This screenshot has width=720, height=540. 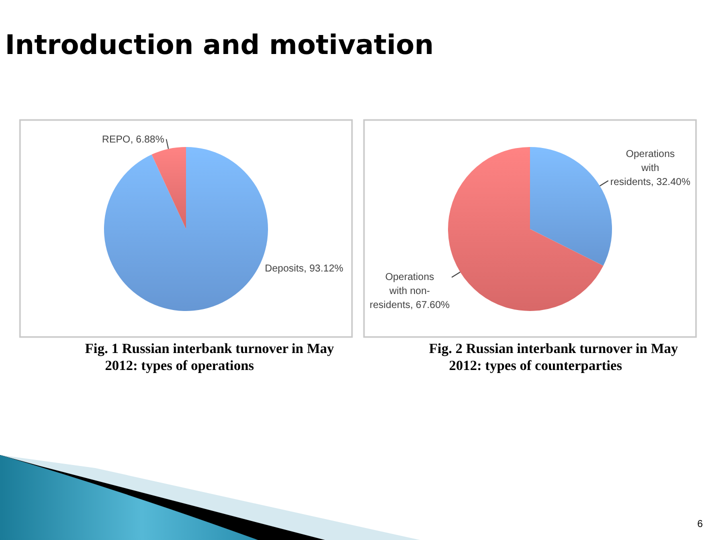 What do you see at coordinates (410, 292) in the screenshot?
I see `slice-label: Operations with non-residents, 67.60%` at bounding box center [410, 292].